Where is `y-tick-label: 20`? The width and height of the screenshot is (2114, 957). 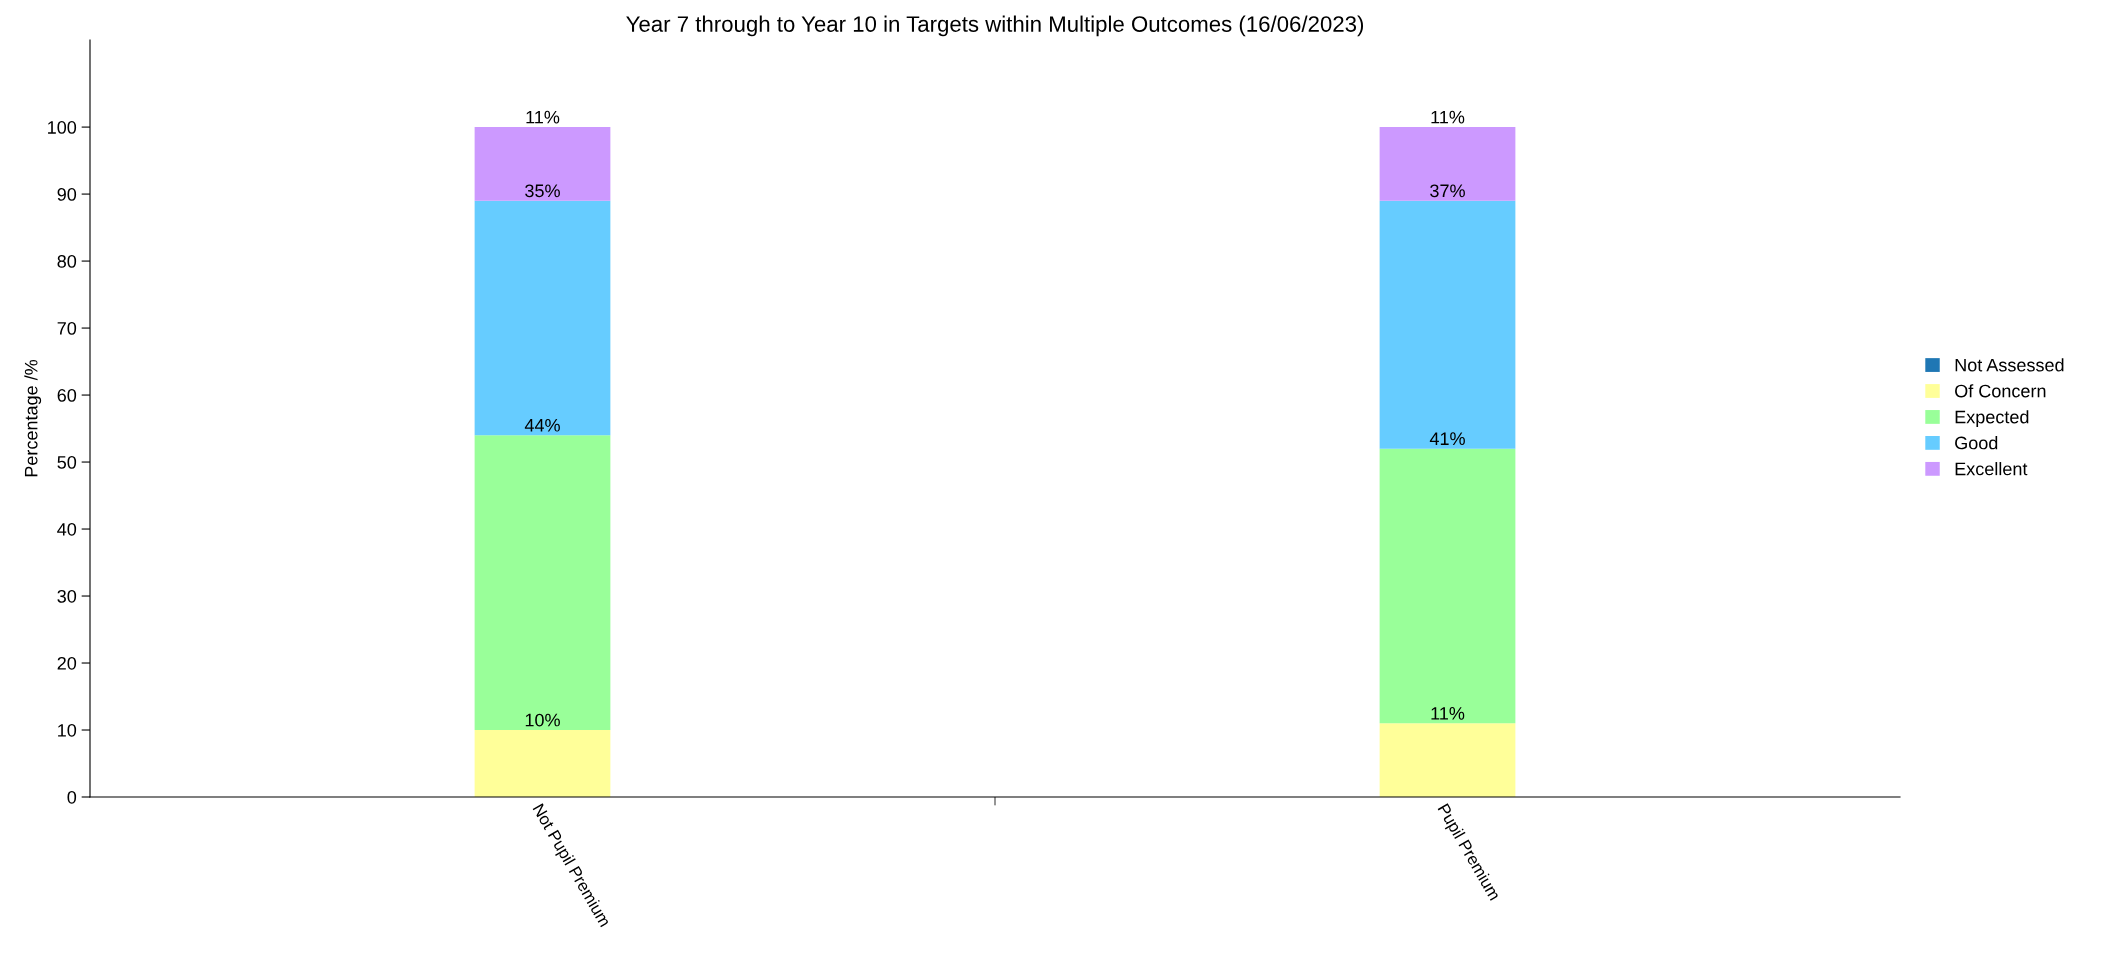
y-tick-label: 20 is located at coordinates (67, 663).